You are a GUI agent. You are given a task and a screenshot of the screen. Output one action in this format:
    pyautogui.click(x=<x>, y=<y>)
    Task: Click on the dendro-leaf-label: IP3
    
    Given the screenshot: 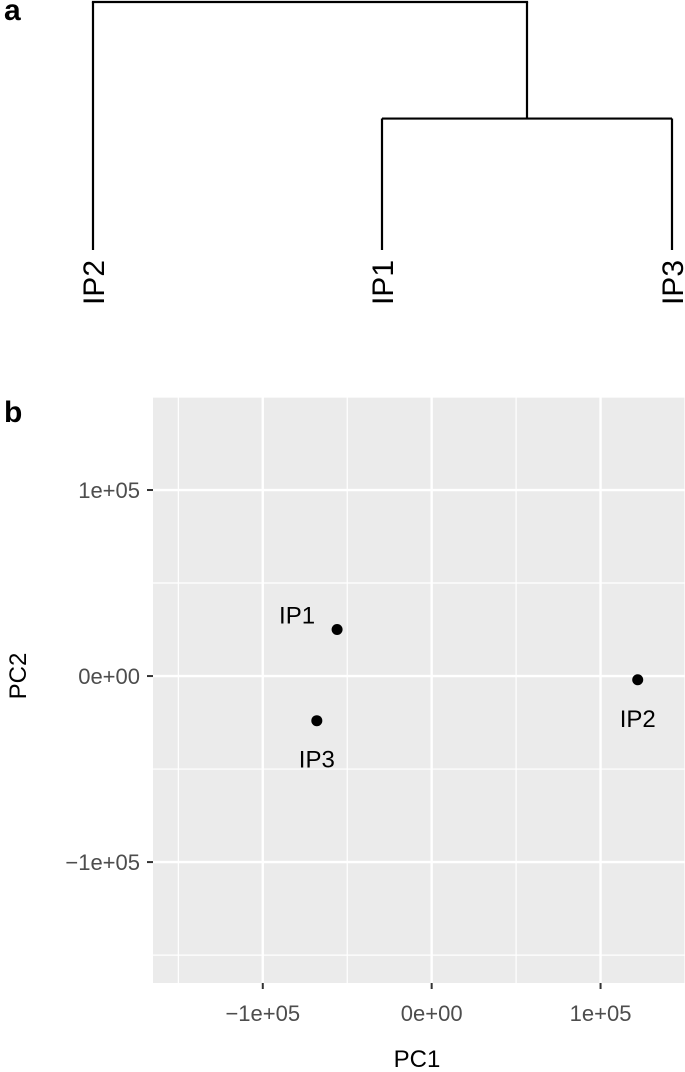 What is the action you would take?
    pyautogui.click(x=671, y=282)
    